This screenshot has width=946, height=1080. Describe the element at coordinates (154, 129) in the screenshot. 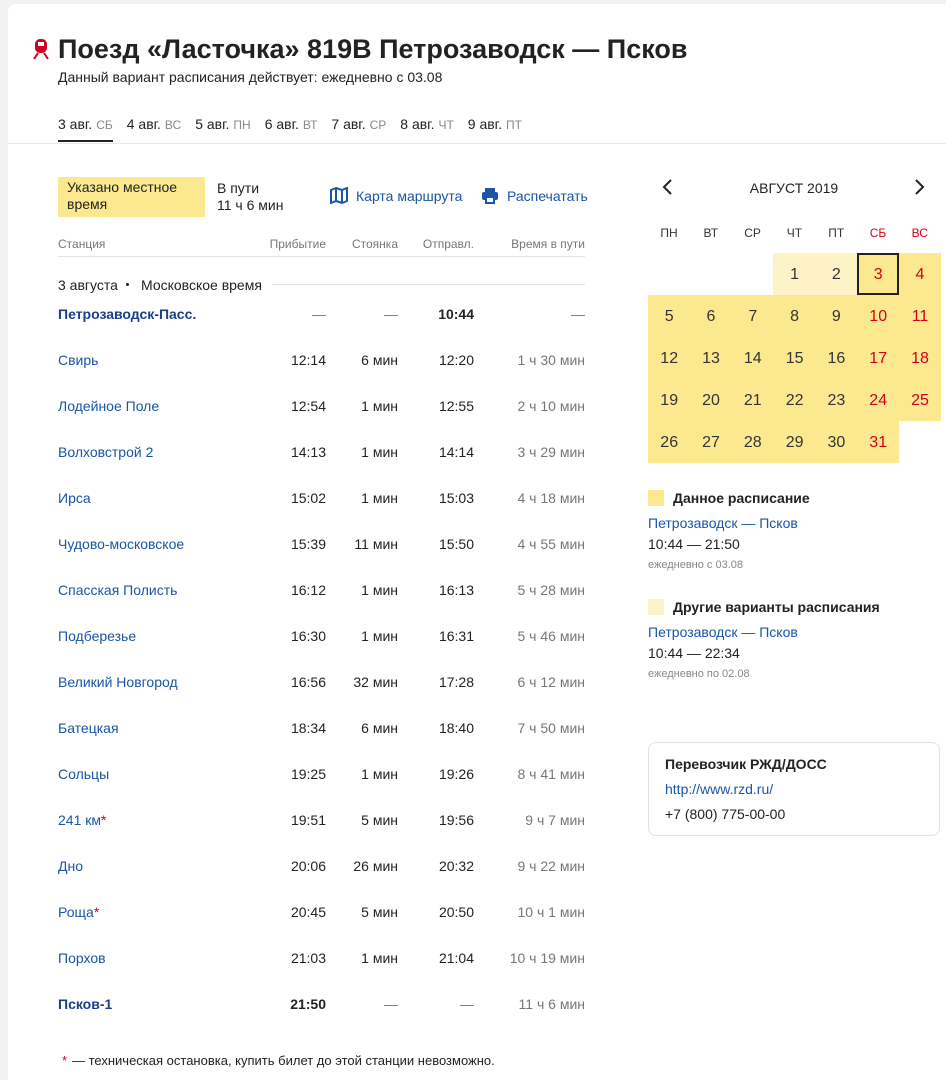

I see `tab: 4 авг. ВС` at that location.